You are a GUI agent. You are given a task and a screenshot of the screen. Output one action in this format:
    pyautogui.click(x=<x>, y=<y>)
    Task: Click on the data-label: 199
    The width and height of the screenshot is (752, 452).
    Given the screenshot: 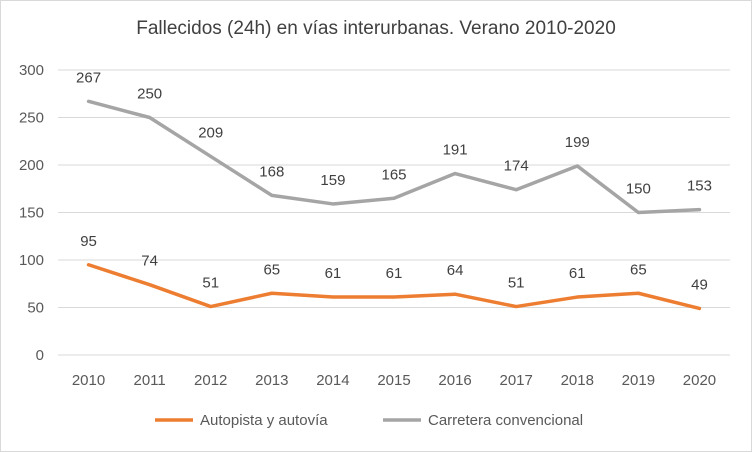 What is the action you would take?
    pyautogui.click(x=577, y=142)
    